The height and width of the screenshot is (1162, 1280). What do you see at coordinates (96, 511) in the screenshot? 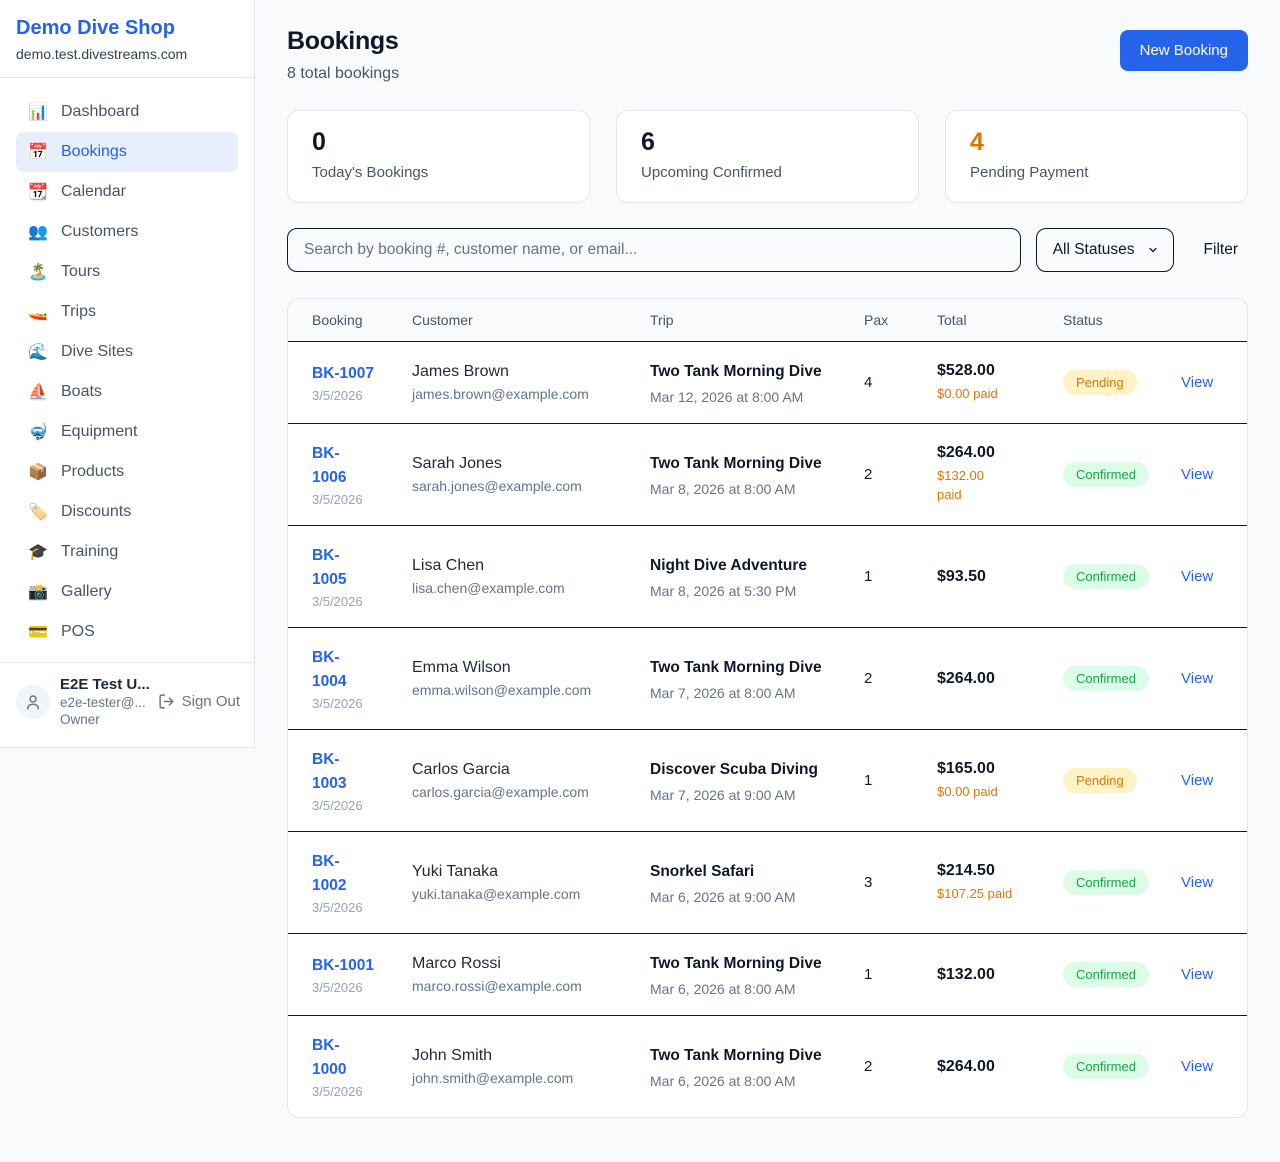
I see `sidebar-item-label: Discounts` at bounding box center [96, 511].